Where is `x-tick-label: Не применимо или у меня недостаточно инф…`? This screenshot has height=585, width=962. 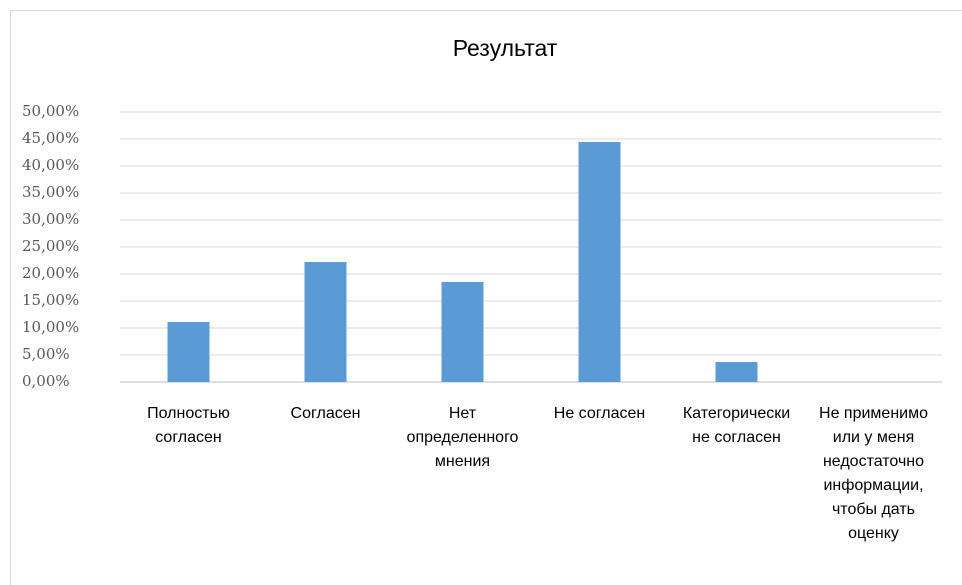 x-tick-label: Не применимо или у меня недостаточно инф… is located at coordinates (873, 473).